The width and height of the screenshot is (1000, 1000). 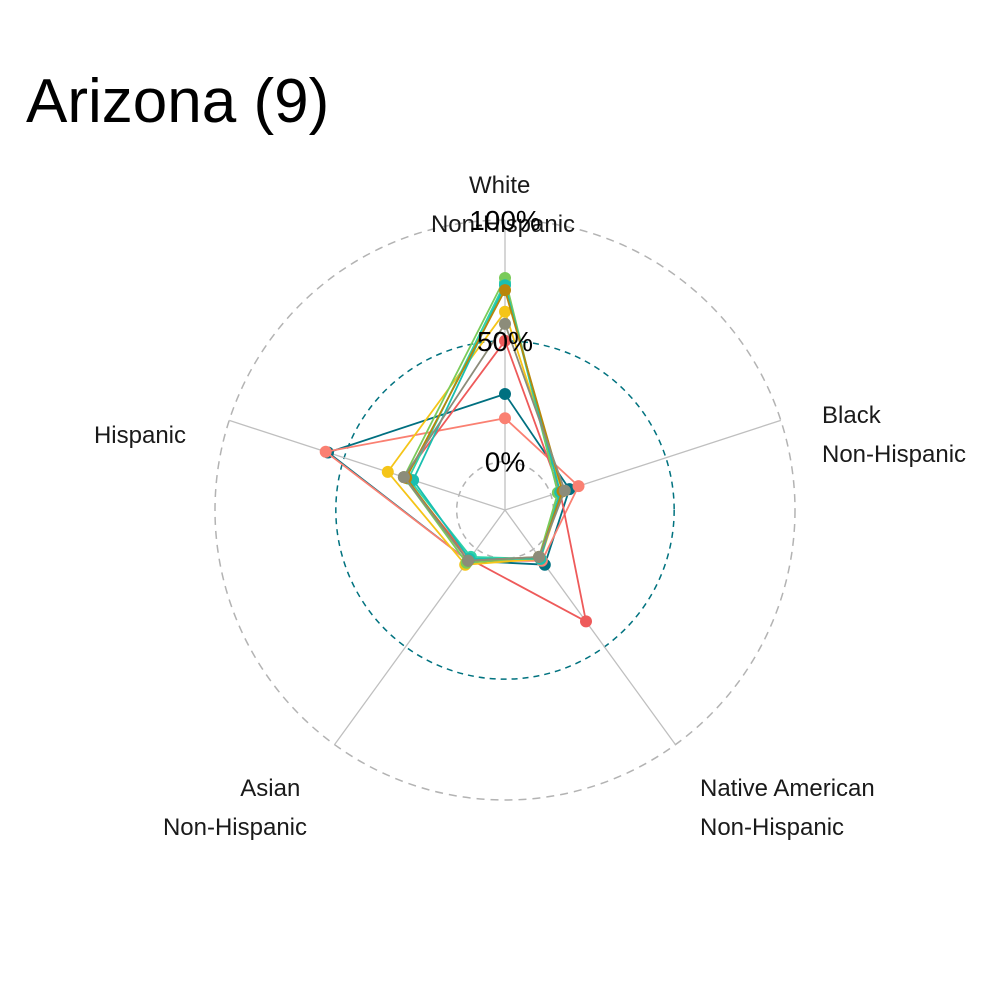 I want to click on axis-label-asian: Asian Non-Hispanic, so click(x=235, y=808).